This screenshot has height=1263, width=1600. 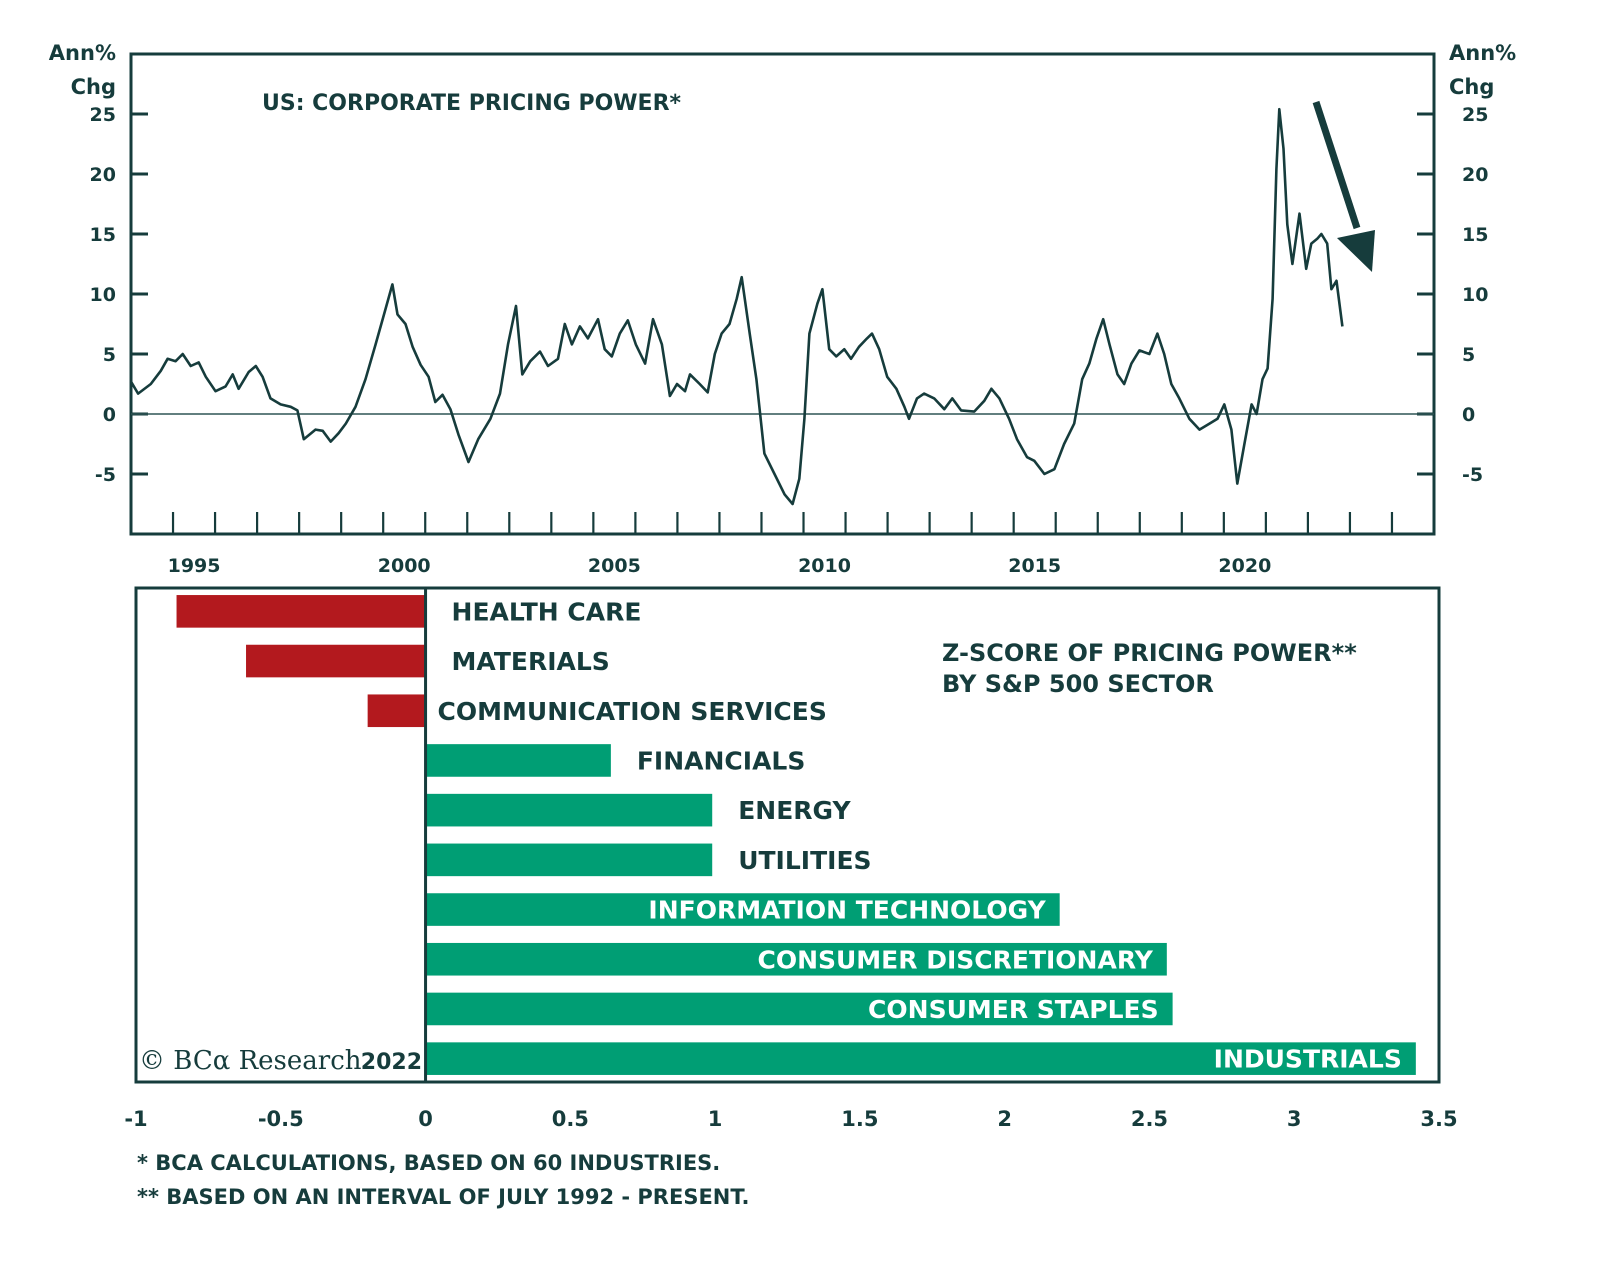 What do you see at coordinates (1472, 475) in the screenshot?
I see `y-tick-label-right: -5` at bounding box center [1472, 475].